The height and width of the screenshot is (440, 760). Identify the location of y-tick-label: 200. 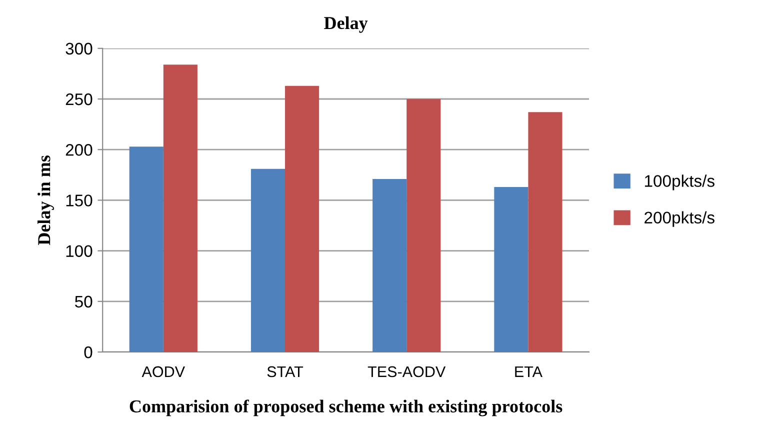
(79, 150).